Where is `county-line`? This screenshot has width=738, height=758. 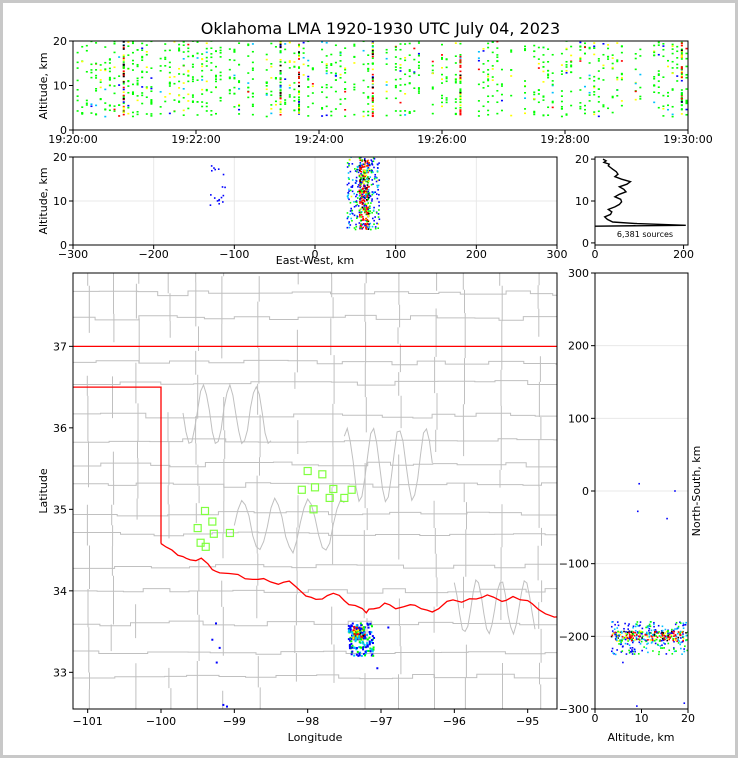
county-line is located at coordinates (332, 478).